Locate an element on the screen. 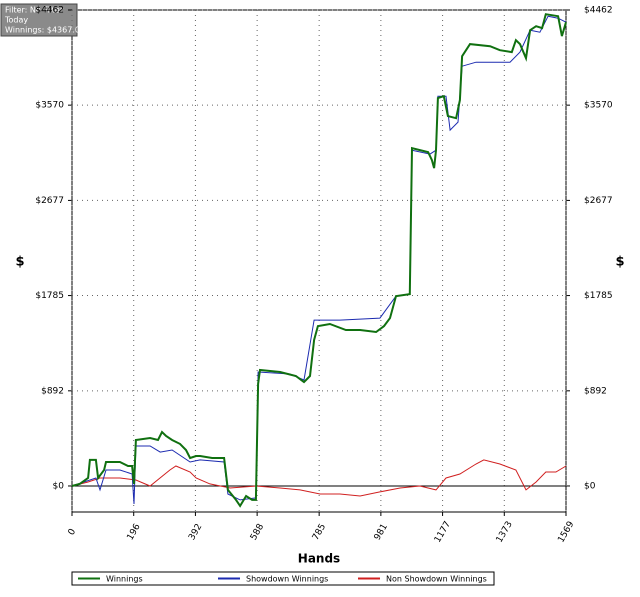 Image resolution: width=640 pixels, height=597 pixels. y2-tick-label: $892 is located at coordinates (595, 391).